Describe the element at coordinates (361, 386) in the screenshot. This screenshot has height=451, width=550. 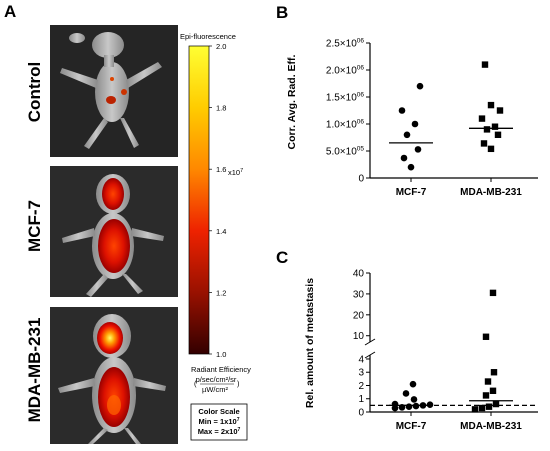
I see `panel-c-y-tick-label: 2` at that location.